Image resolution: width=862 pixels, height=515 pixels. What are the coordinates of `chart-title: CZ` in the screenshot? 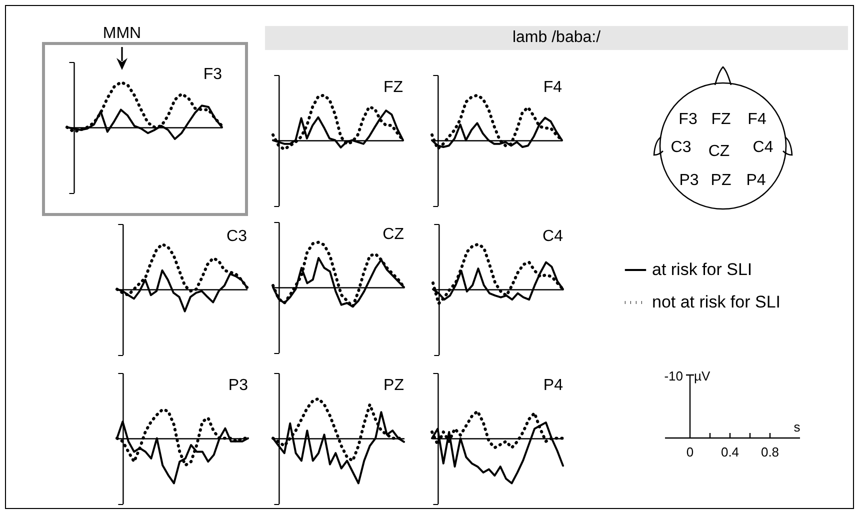 It's located at (393, 234).